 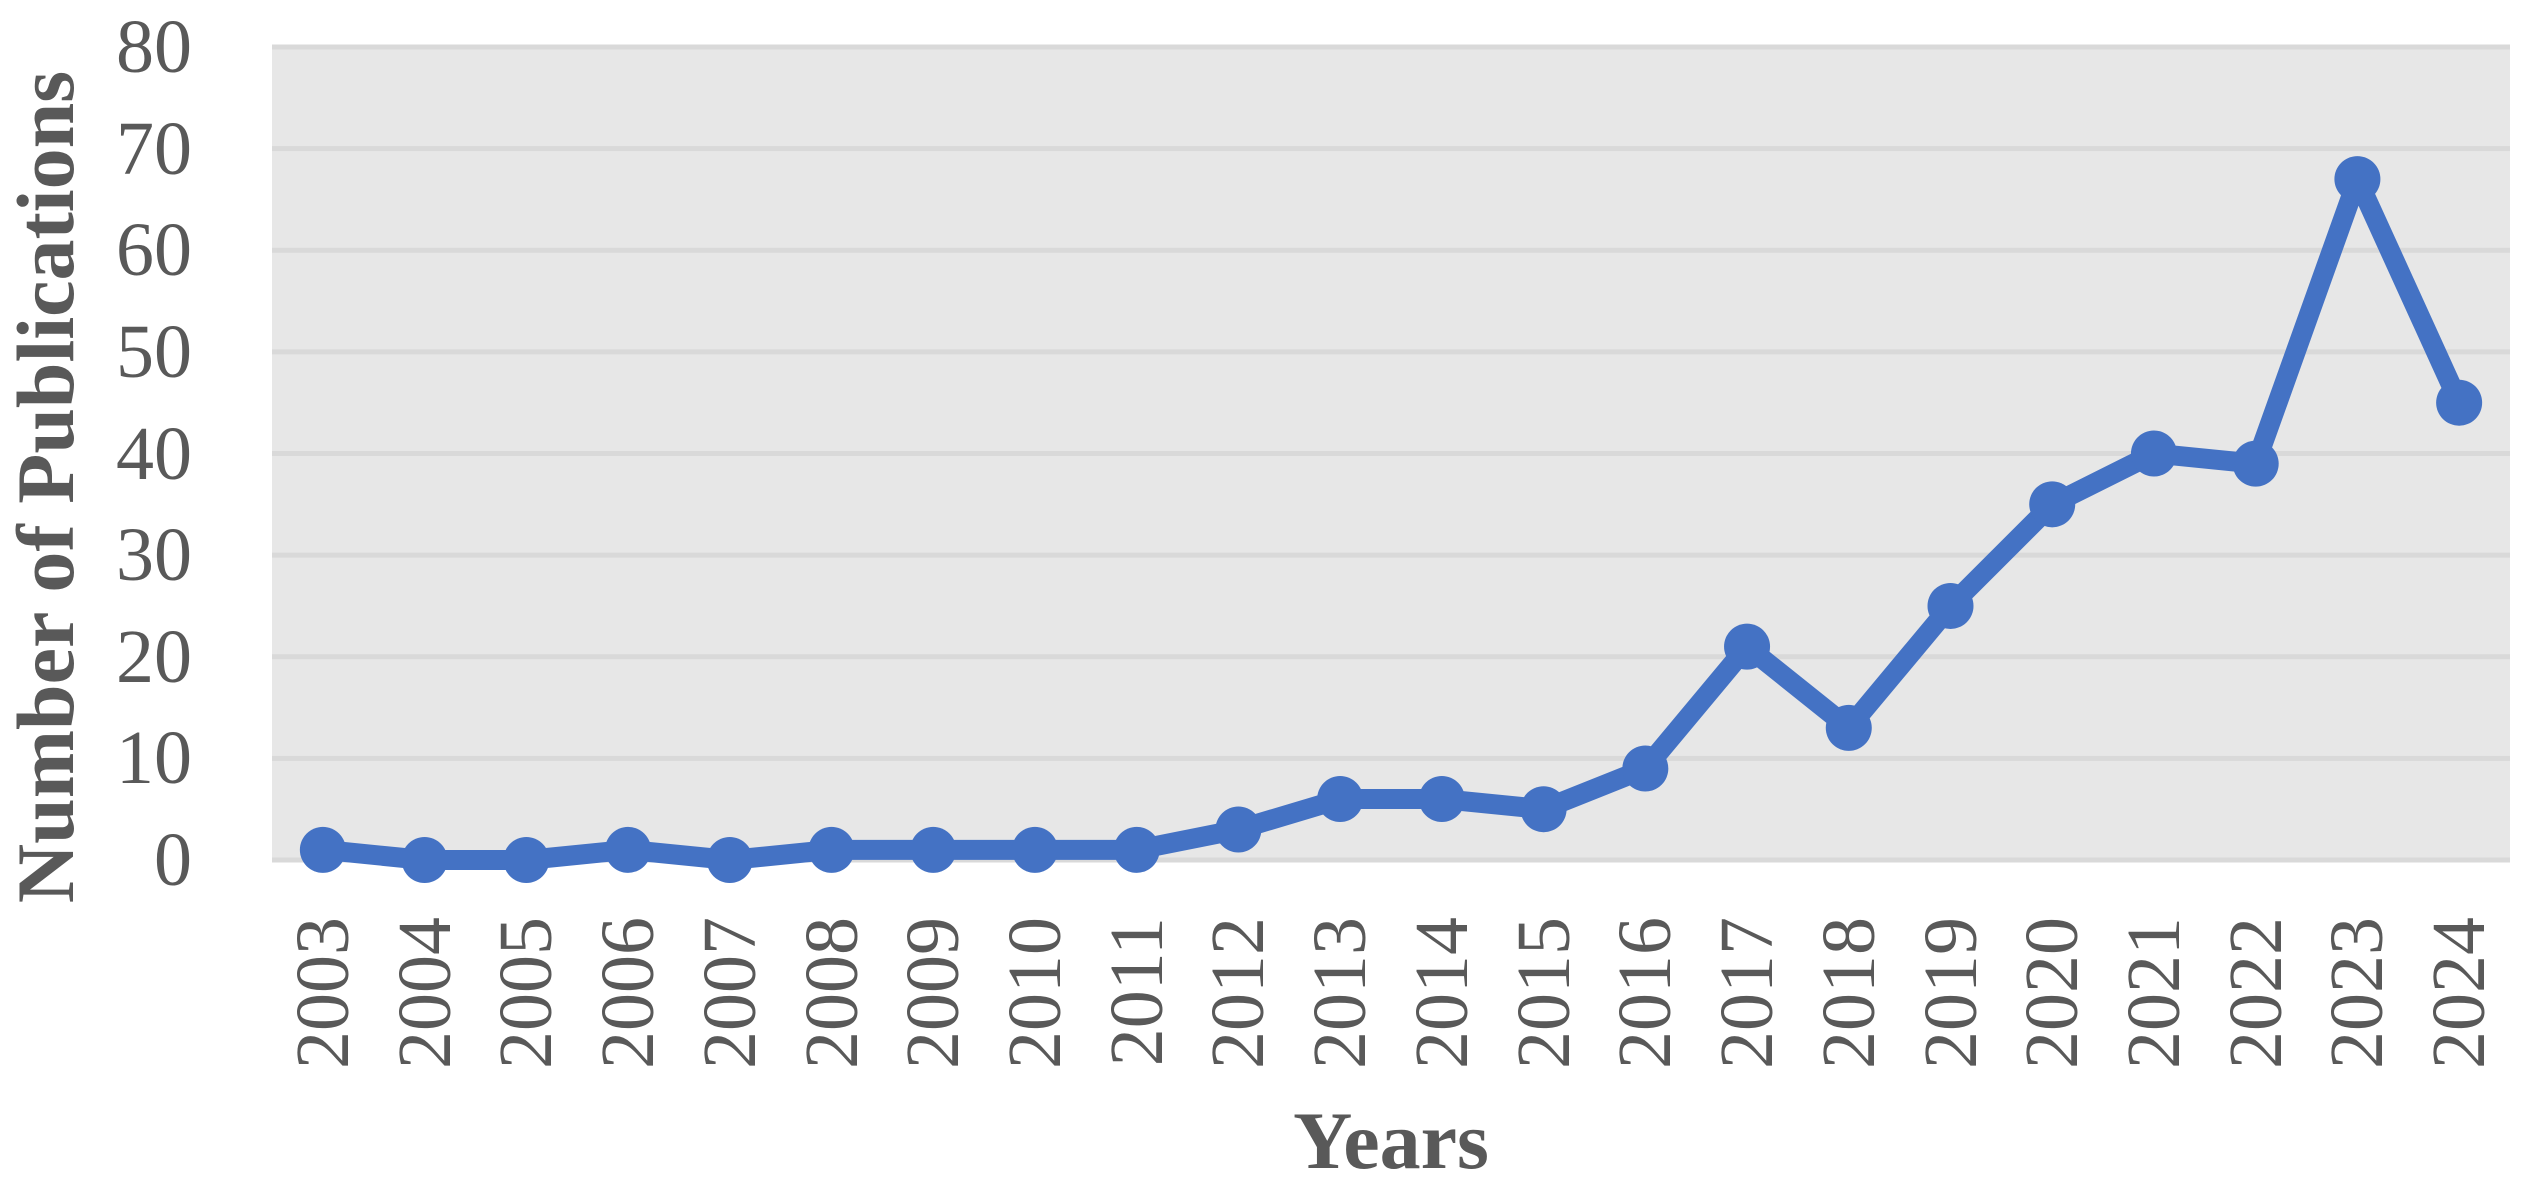 I want to click on x-tick-label: 2004, so click(x=424, y=993).